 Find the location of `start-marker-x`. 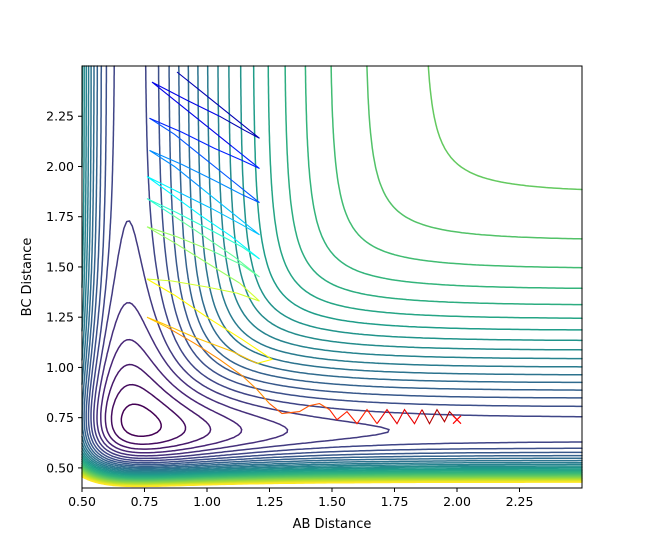

start-marker-x is located at coordinates (457, 420).